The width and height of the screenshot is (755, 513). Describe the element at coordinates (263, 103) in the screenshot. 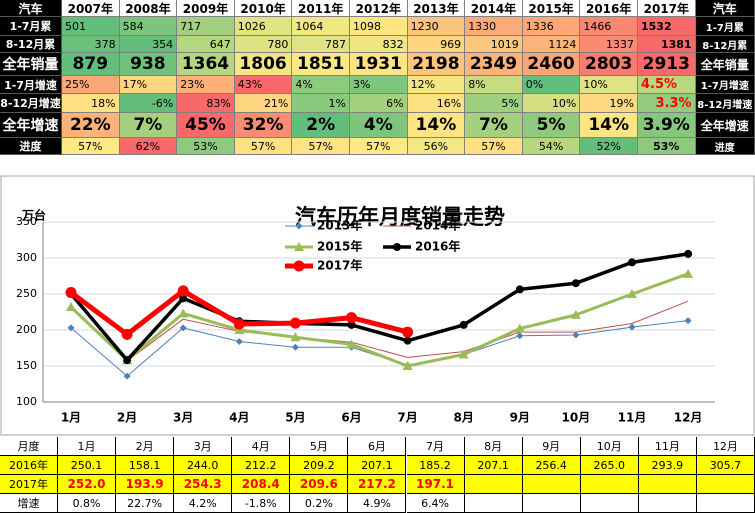

I see `data-cell: 21%` at that location.